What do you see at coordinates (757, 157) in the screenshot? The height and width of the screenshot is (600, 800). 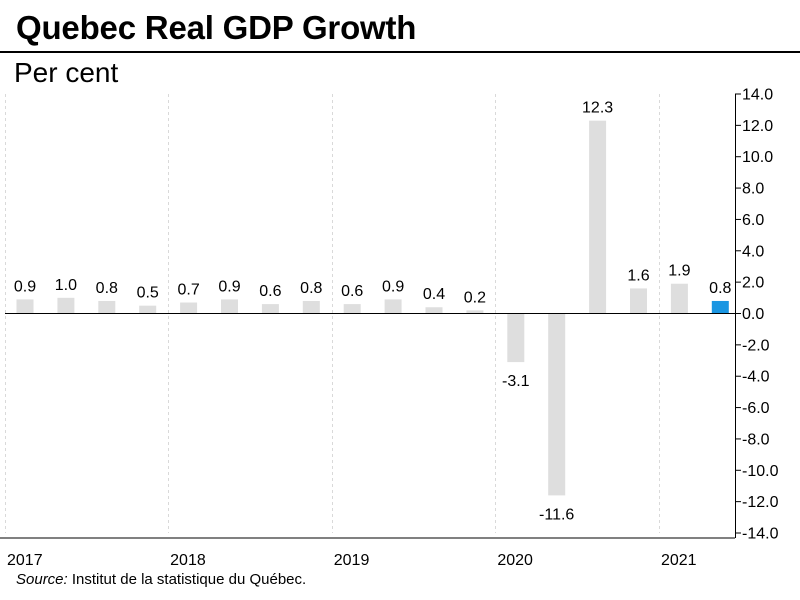 I see `y-tick-label: 10.0` at bounding box center [757, 157].